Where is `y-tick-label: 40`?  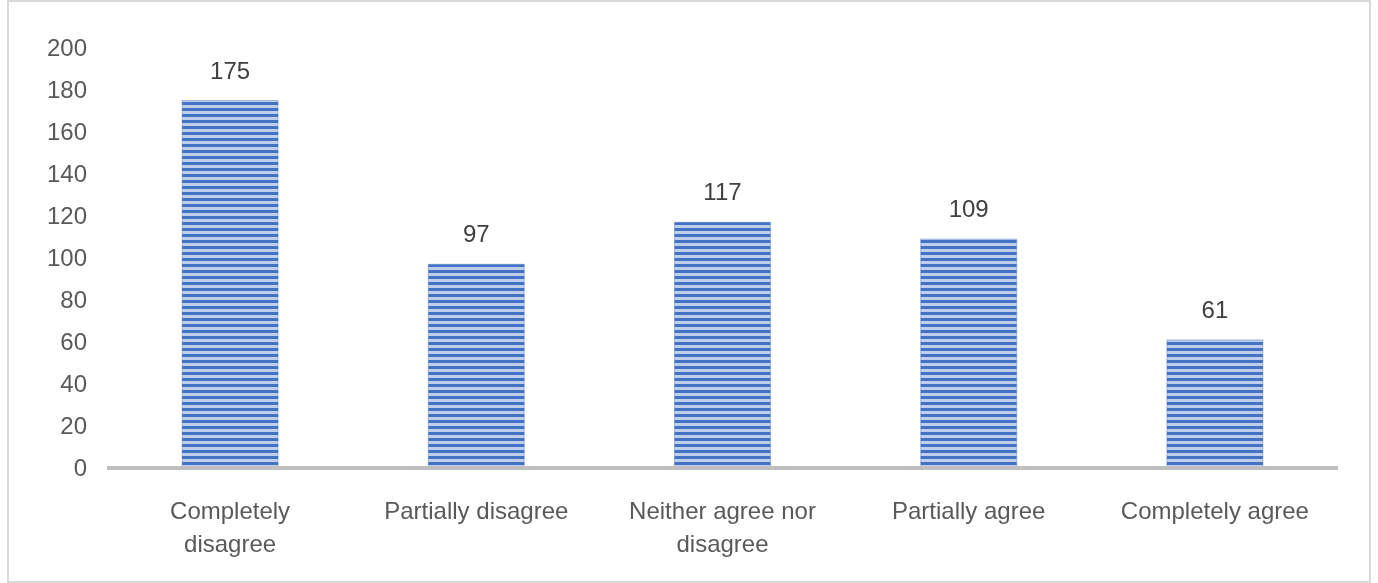
y-tick-label: 40 is located at coordinates (73, 384).